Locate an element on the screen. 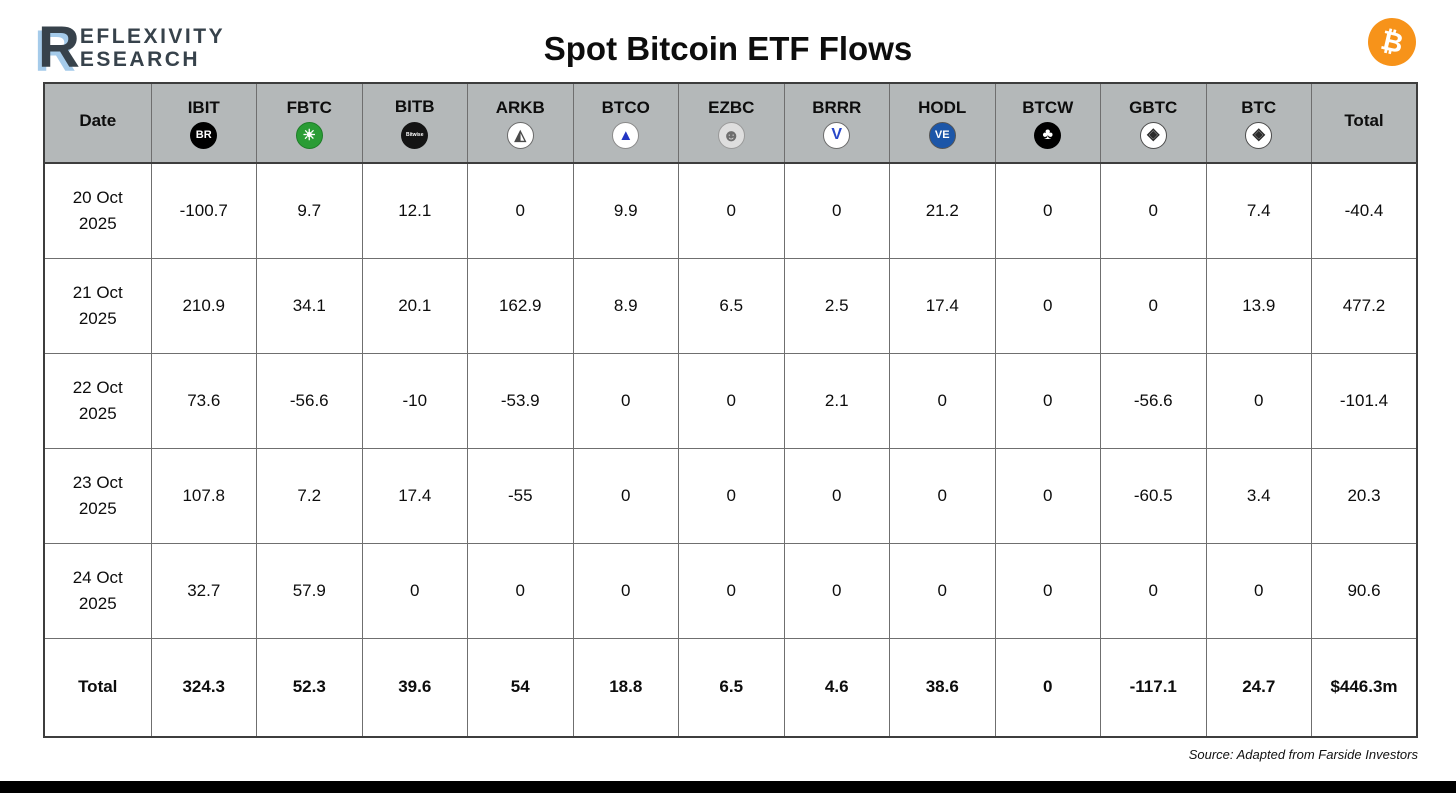  flow-value-cell: 6.5 is located at coordinates (731, 305).